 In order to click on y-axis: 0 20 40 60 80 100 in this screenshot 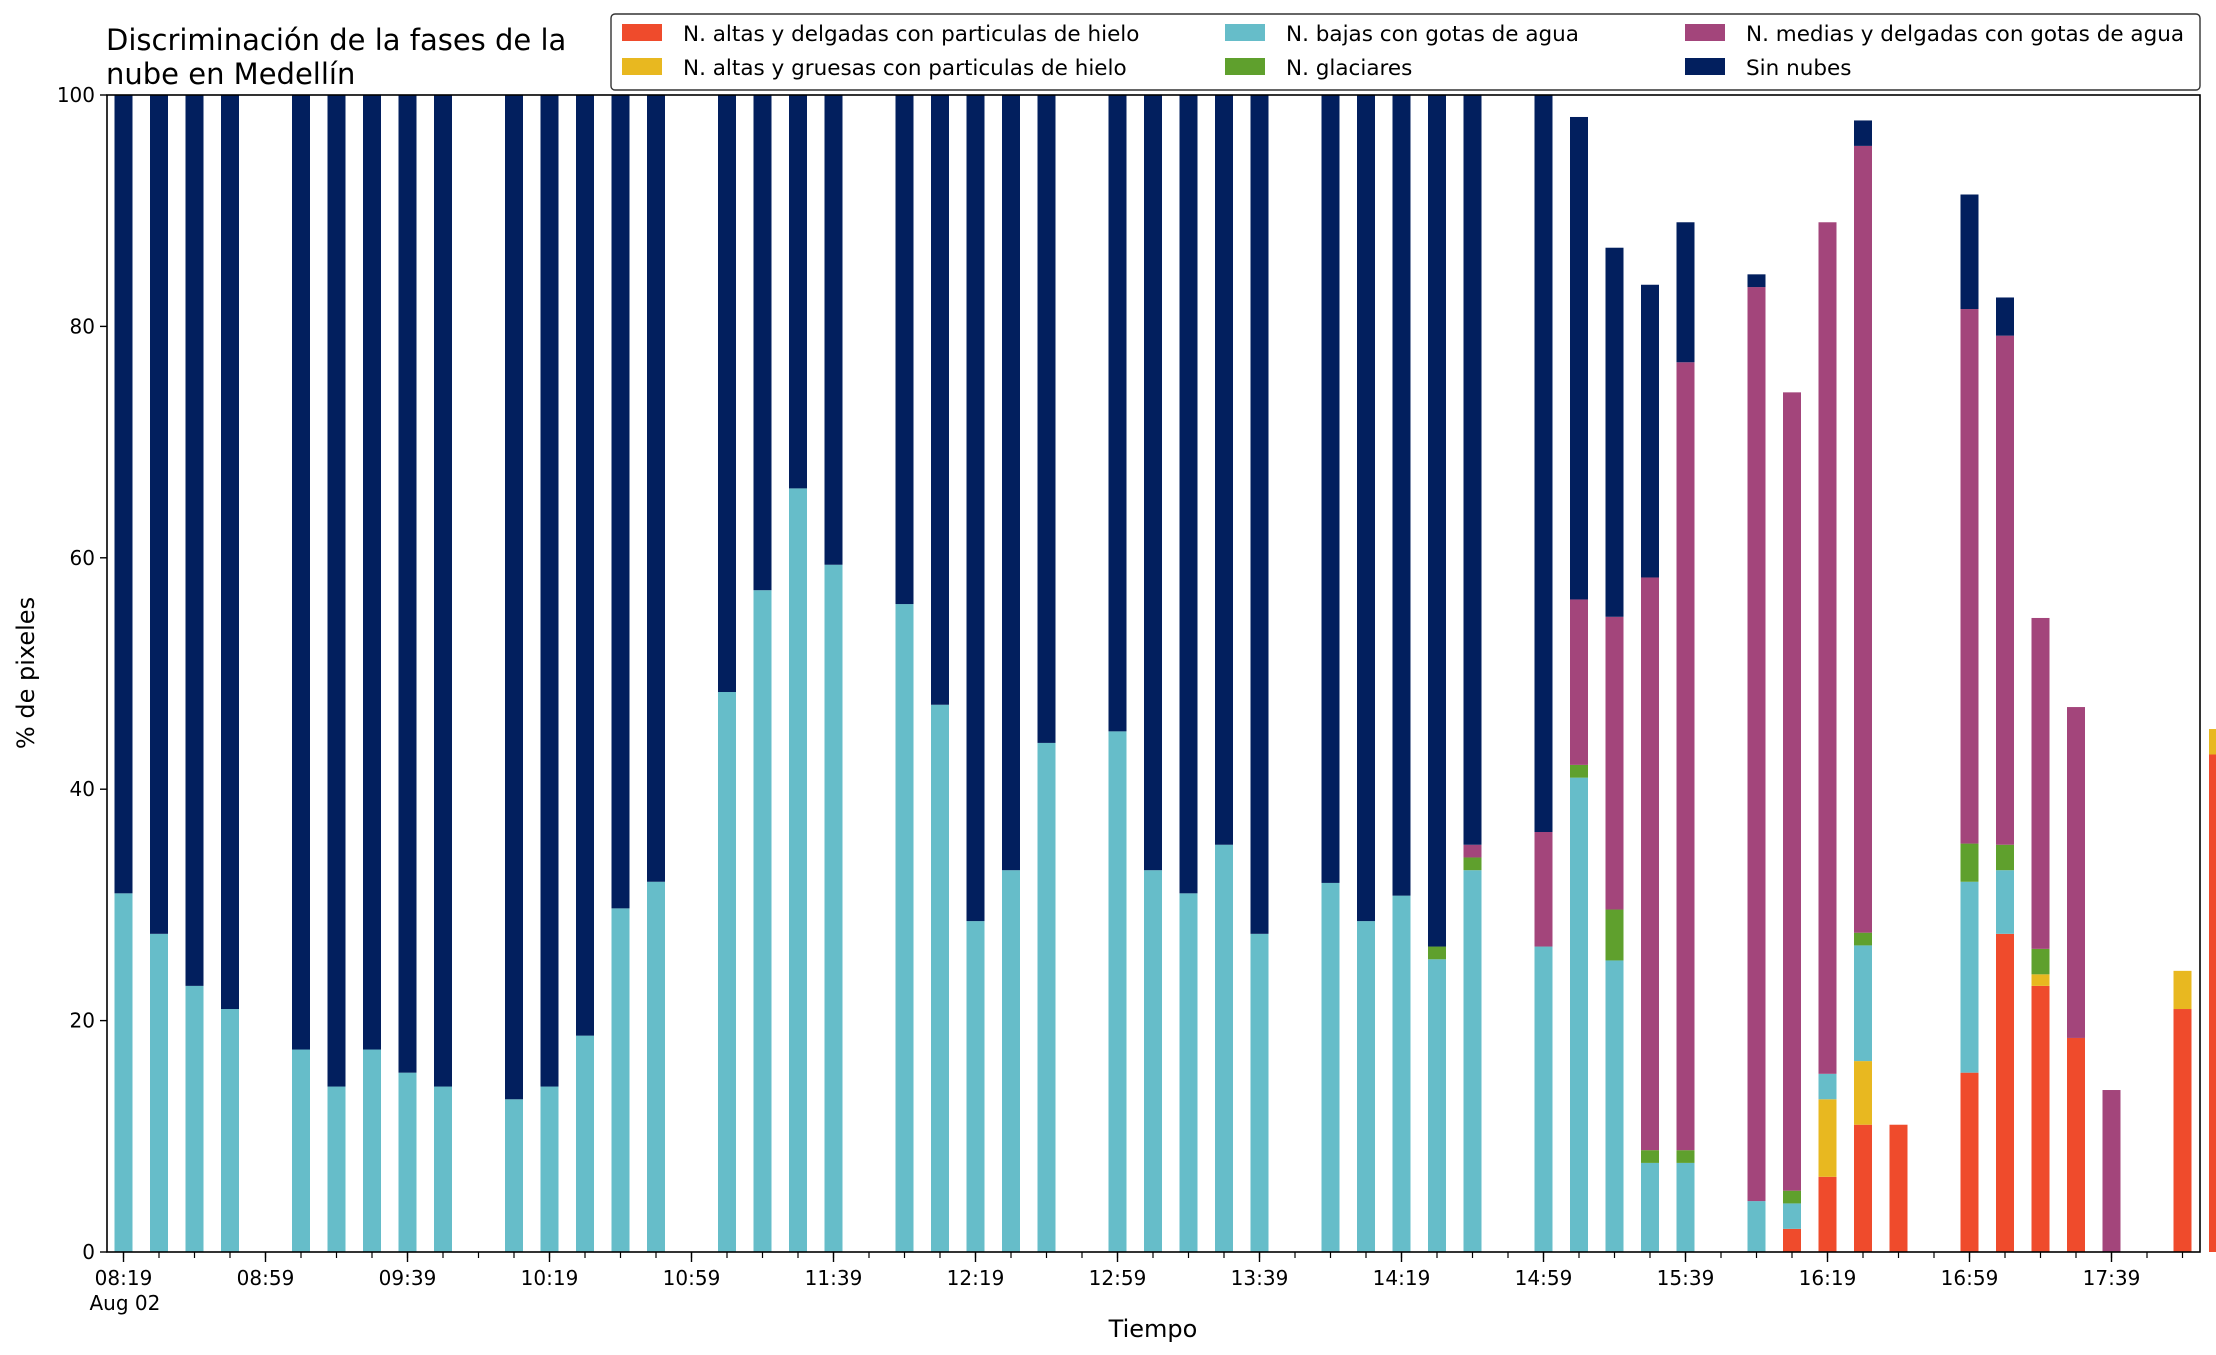, I will do `click(82, 673)`.